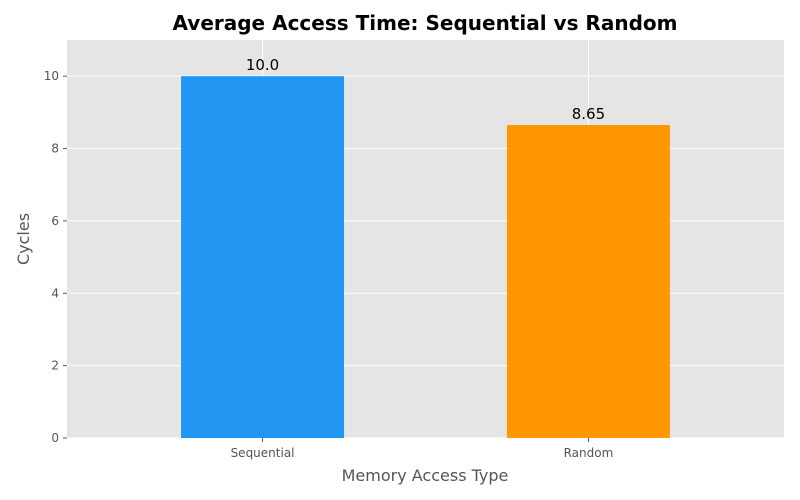 This screenshot has height=500, width=800. I want to click on y-tick-label-3: 6, so click(55, 221).